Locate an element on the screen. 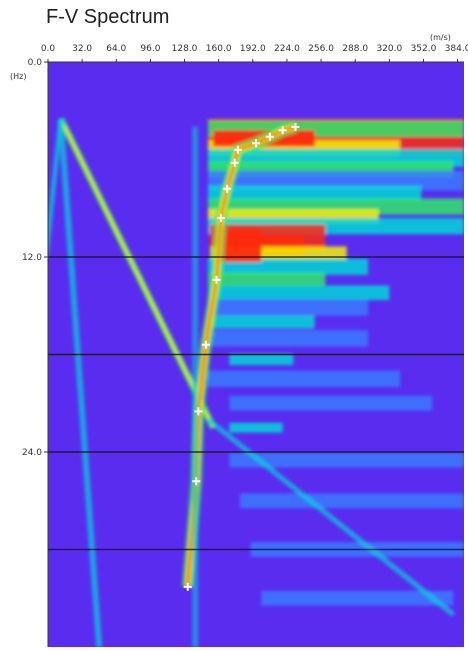 This screenshot has width=468, height=651. x-tick-label: 352.0 is located at coordinates (424, 49).